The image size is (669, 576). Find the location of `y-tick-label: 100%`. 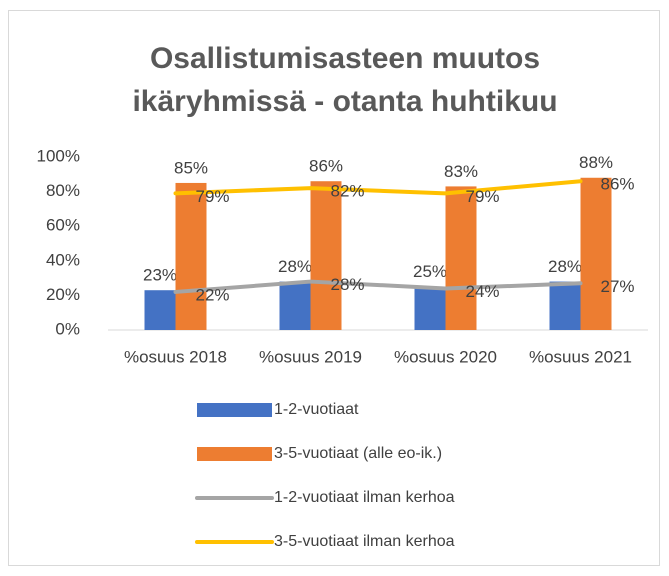

y-tick-label: 100% is located at coordinates (58, 155).